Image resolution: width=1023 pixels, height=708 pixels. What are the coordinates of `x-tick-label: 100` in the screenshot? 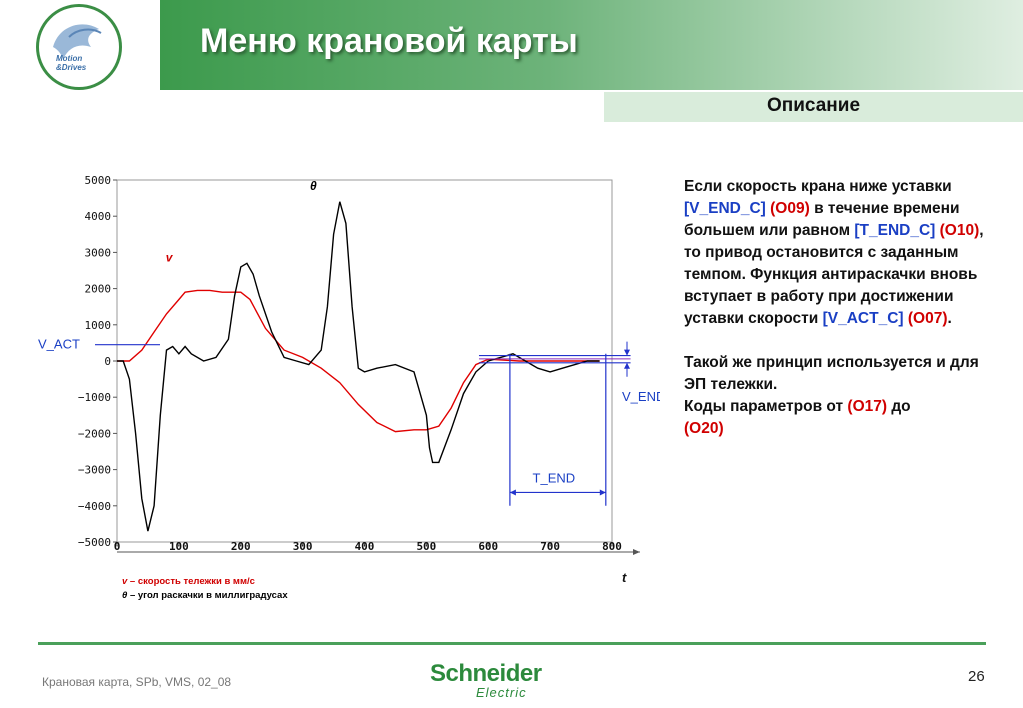 It's located at (179, 546).